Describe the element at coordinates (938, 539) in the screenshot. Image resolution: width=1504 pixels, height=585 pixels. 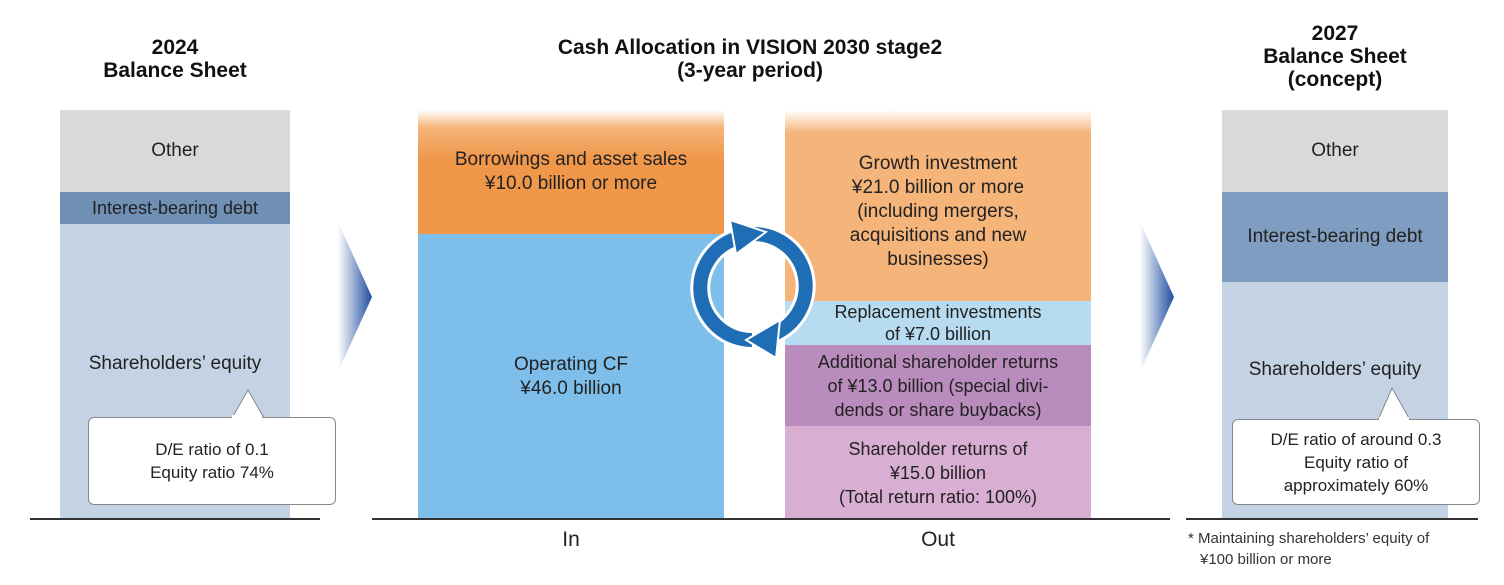
I see `label-out: Out` at that location.